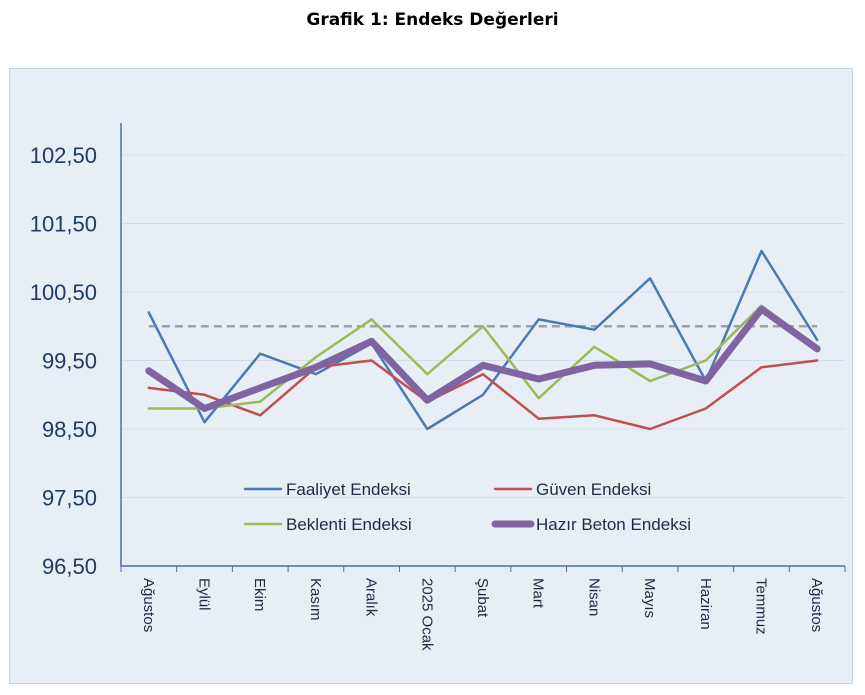 Image resolution: width=865 pixels, height=695 pixels. Describe the element at coordinates (63, 292) in the screenshot. I see `y-tick-label: 100,50` at that location.